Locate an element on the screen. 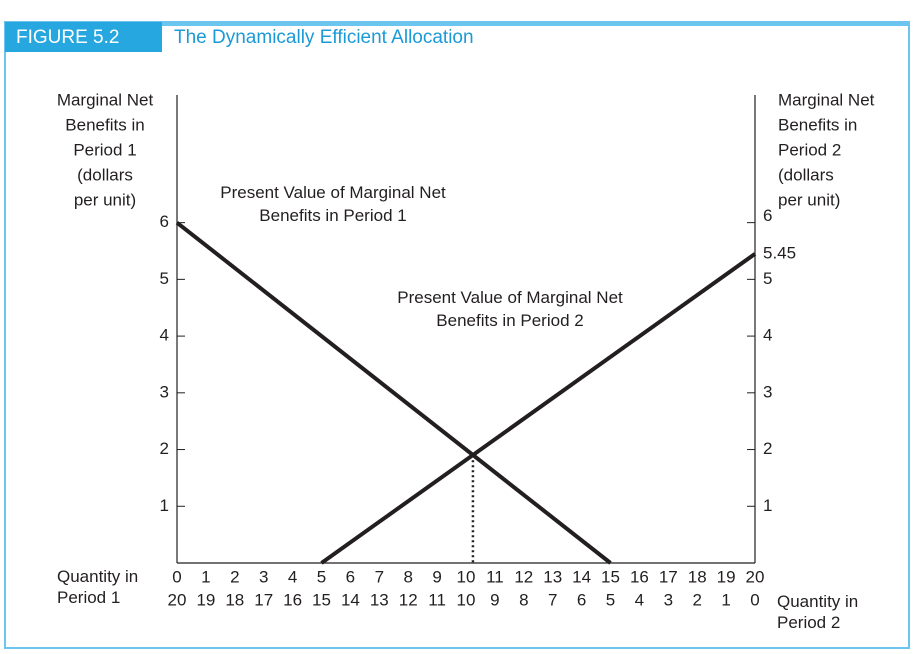 This screenshot has width=915, height=654. y-axis-label: (dollars is located at coordinates (105, 174).